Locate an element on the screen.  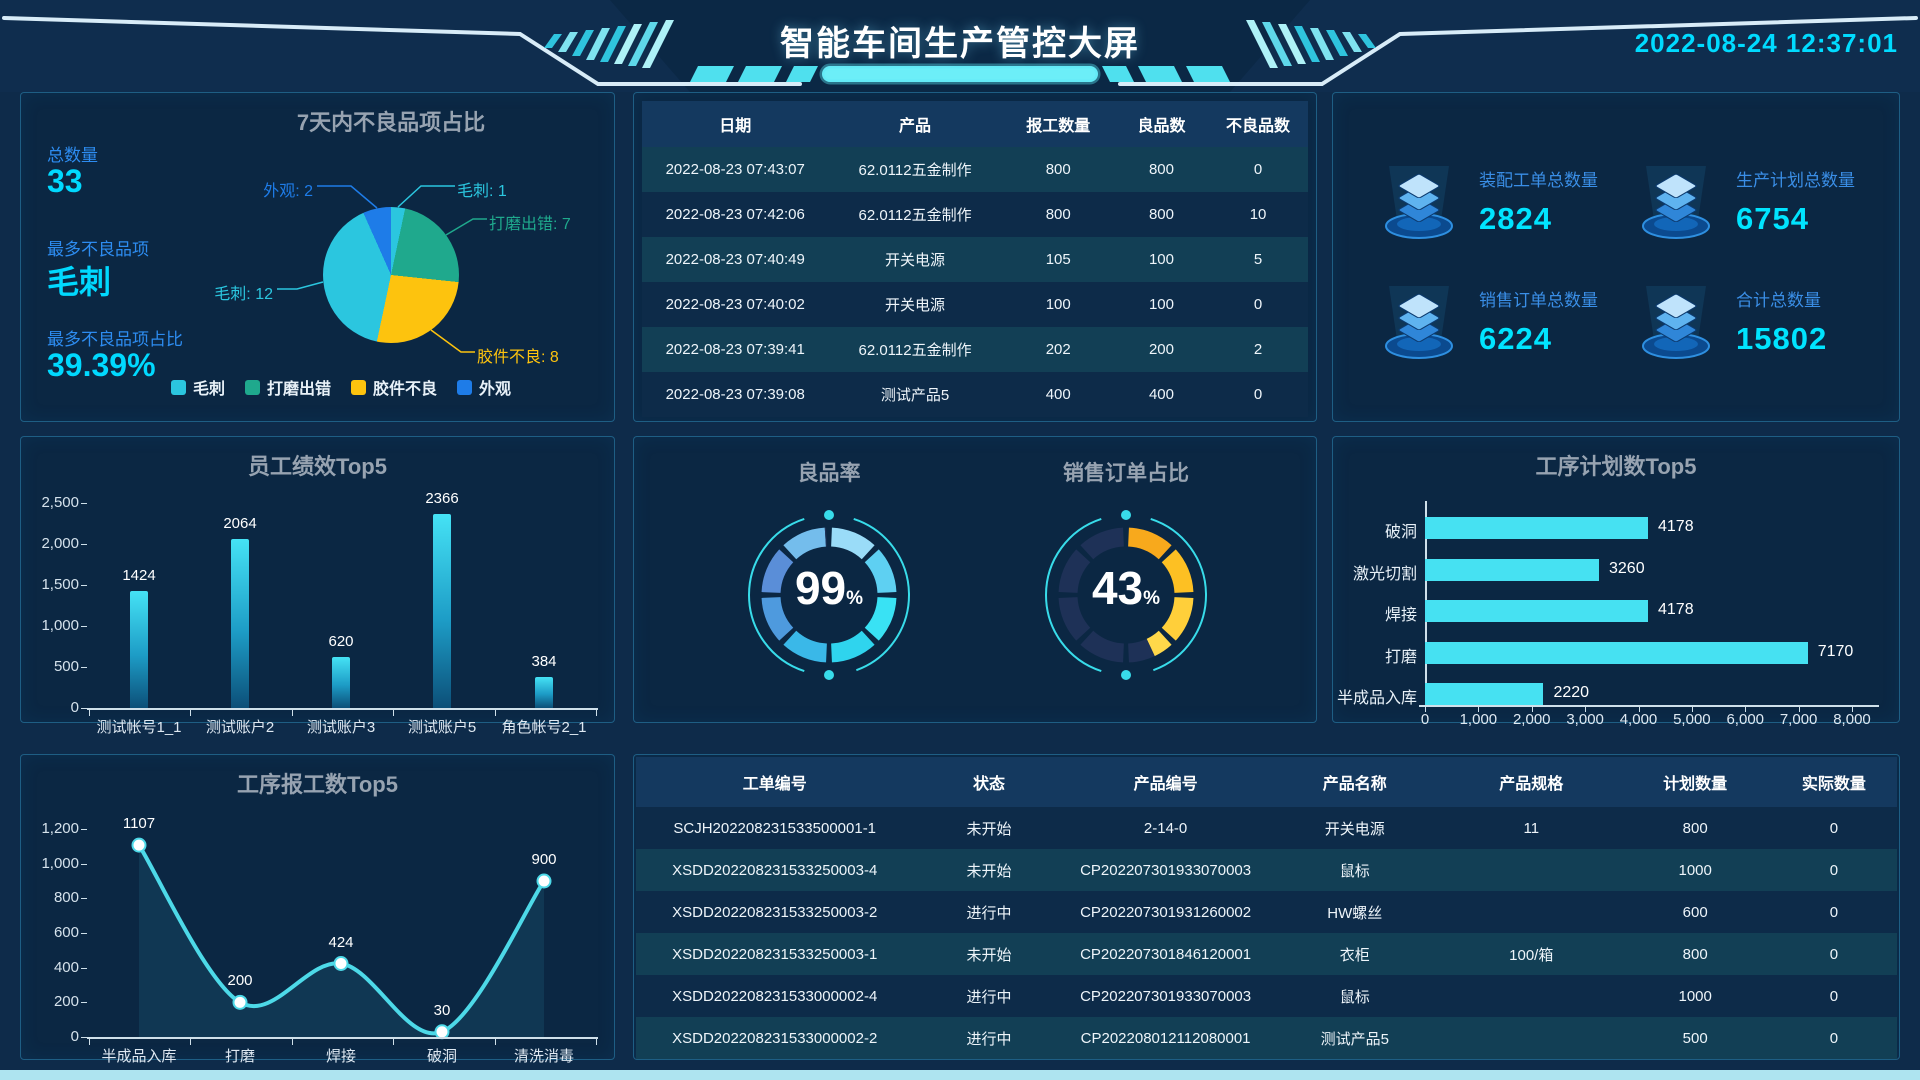
column-header: 日期 is located at coordinates (735, 124).